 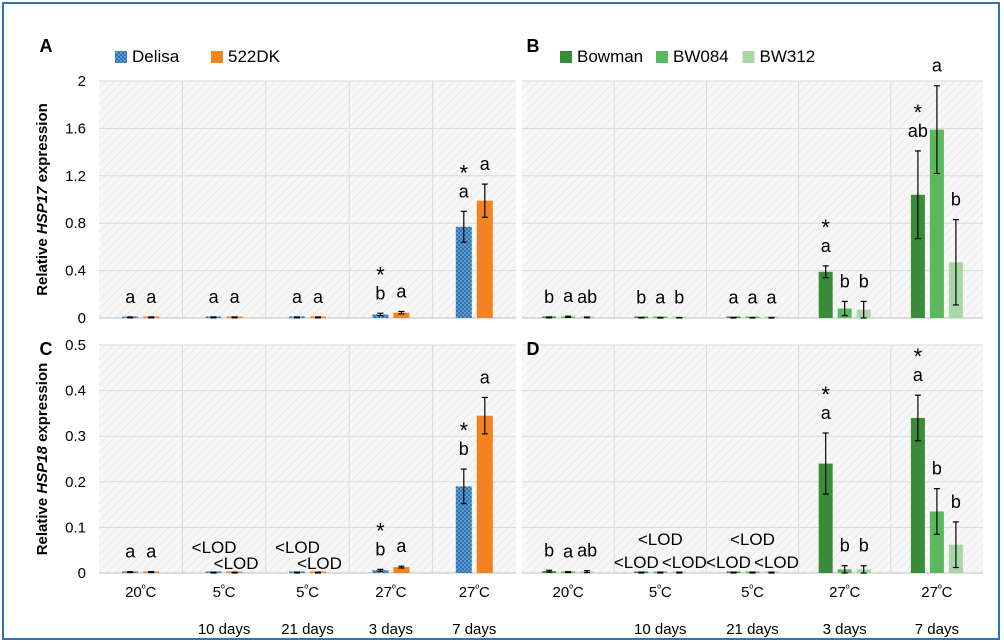 What do you see at coordinates (42, 459) in the screenshot?
I see `y-axis-label: Relative HSP18 expression` at bounding box center [42, 459].